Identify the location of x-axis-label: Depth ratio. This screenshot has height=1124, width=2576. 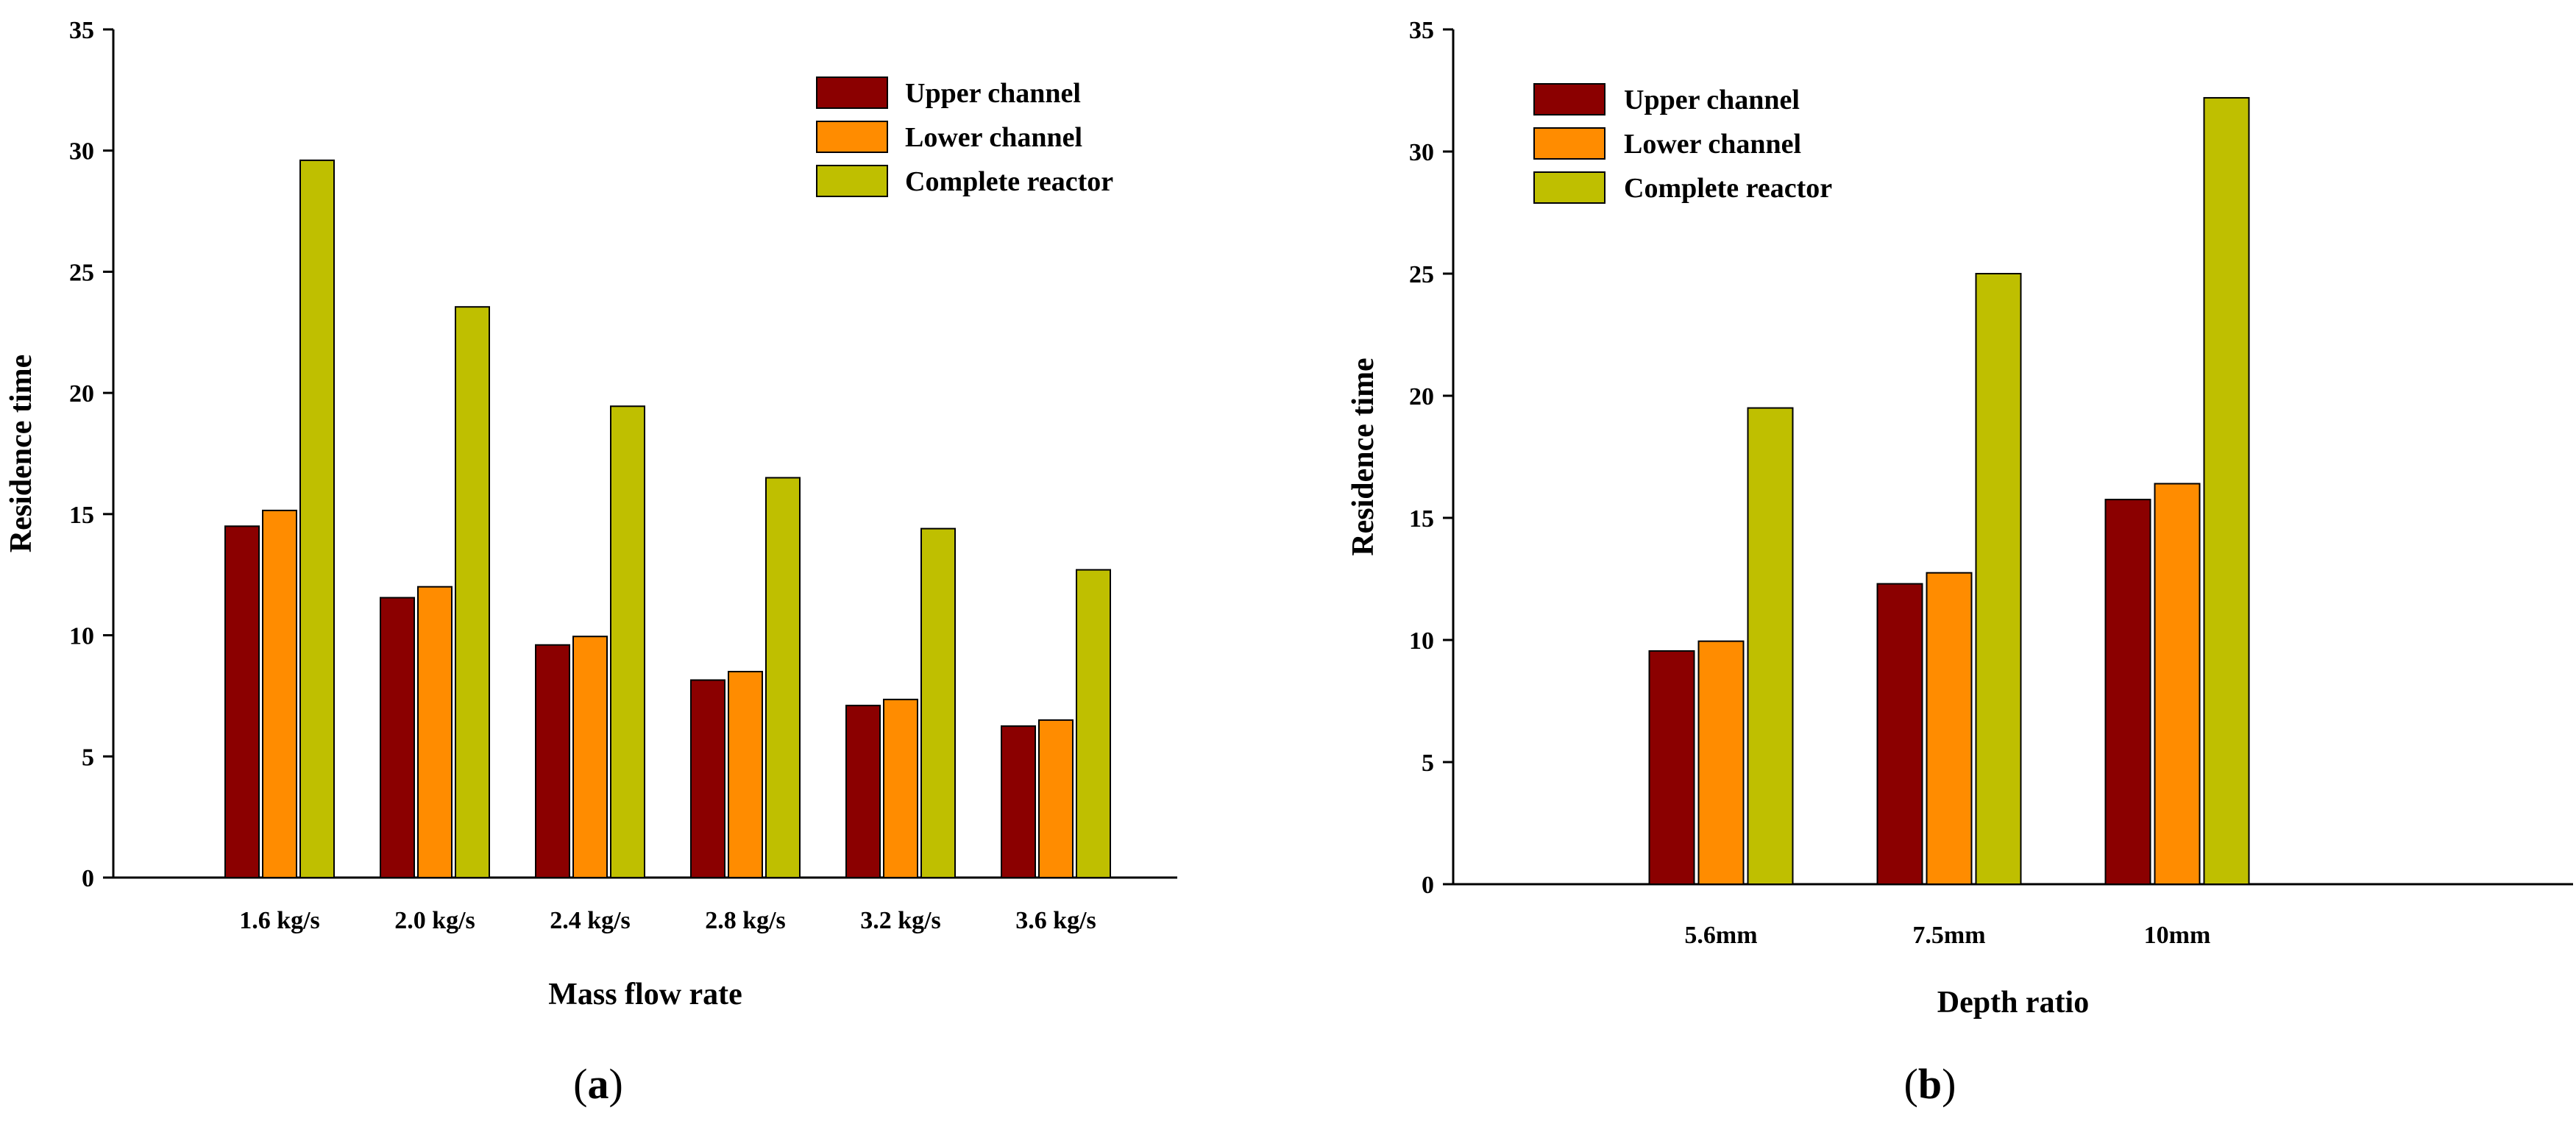
(2013, 1003).